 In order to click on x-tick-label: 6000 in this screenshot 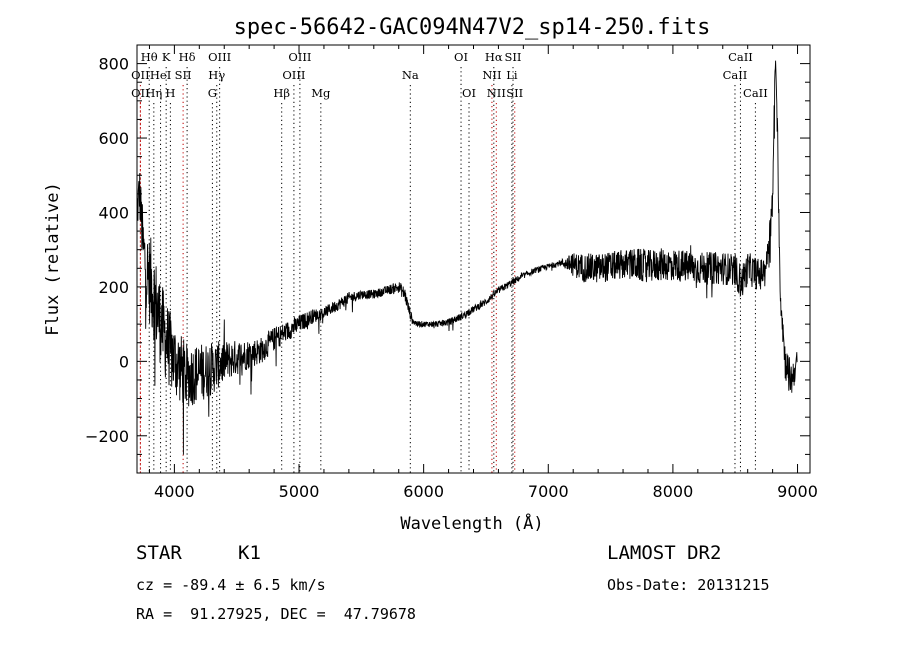, I will do `click(423, 491)`.